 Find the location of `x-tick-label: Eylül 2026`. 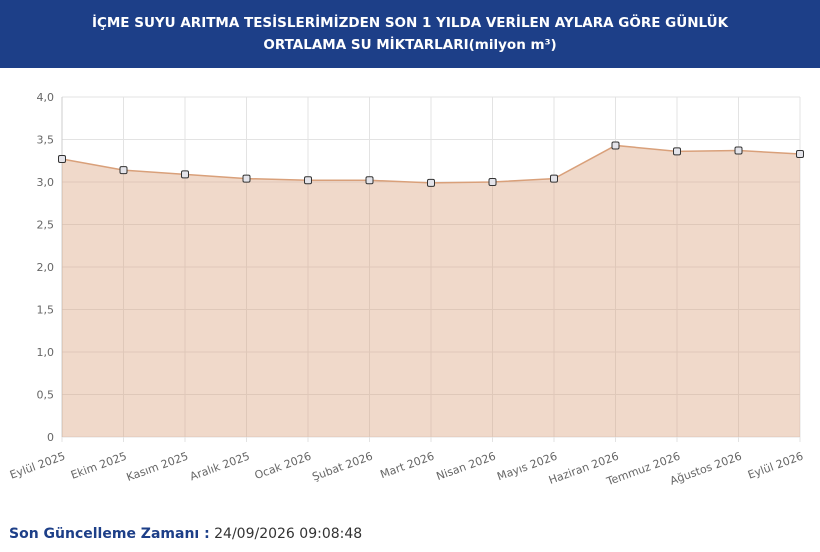

x-tick-label: Eylül 2026 is located at coordinates (775, 466).